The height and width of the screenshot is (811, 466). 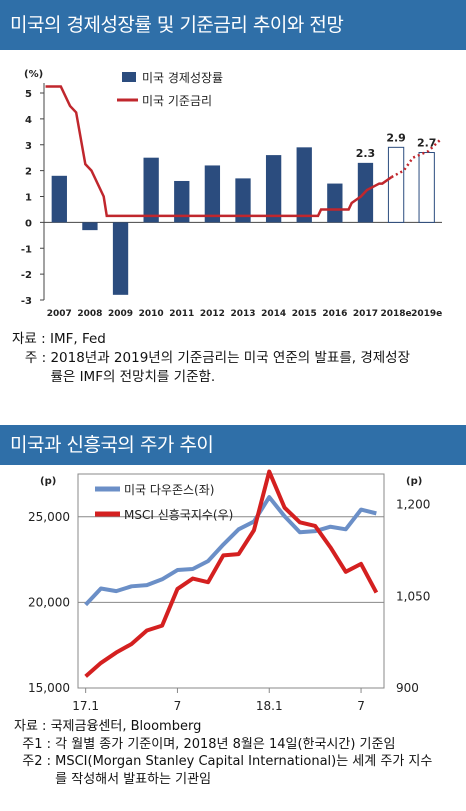 I want to click on chart2-right-unit: (p), so click(x=414, y=481).